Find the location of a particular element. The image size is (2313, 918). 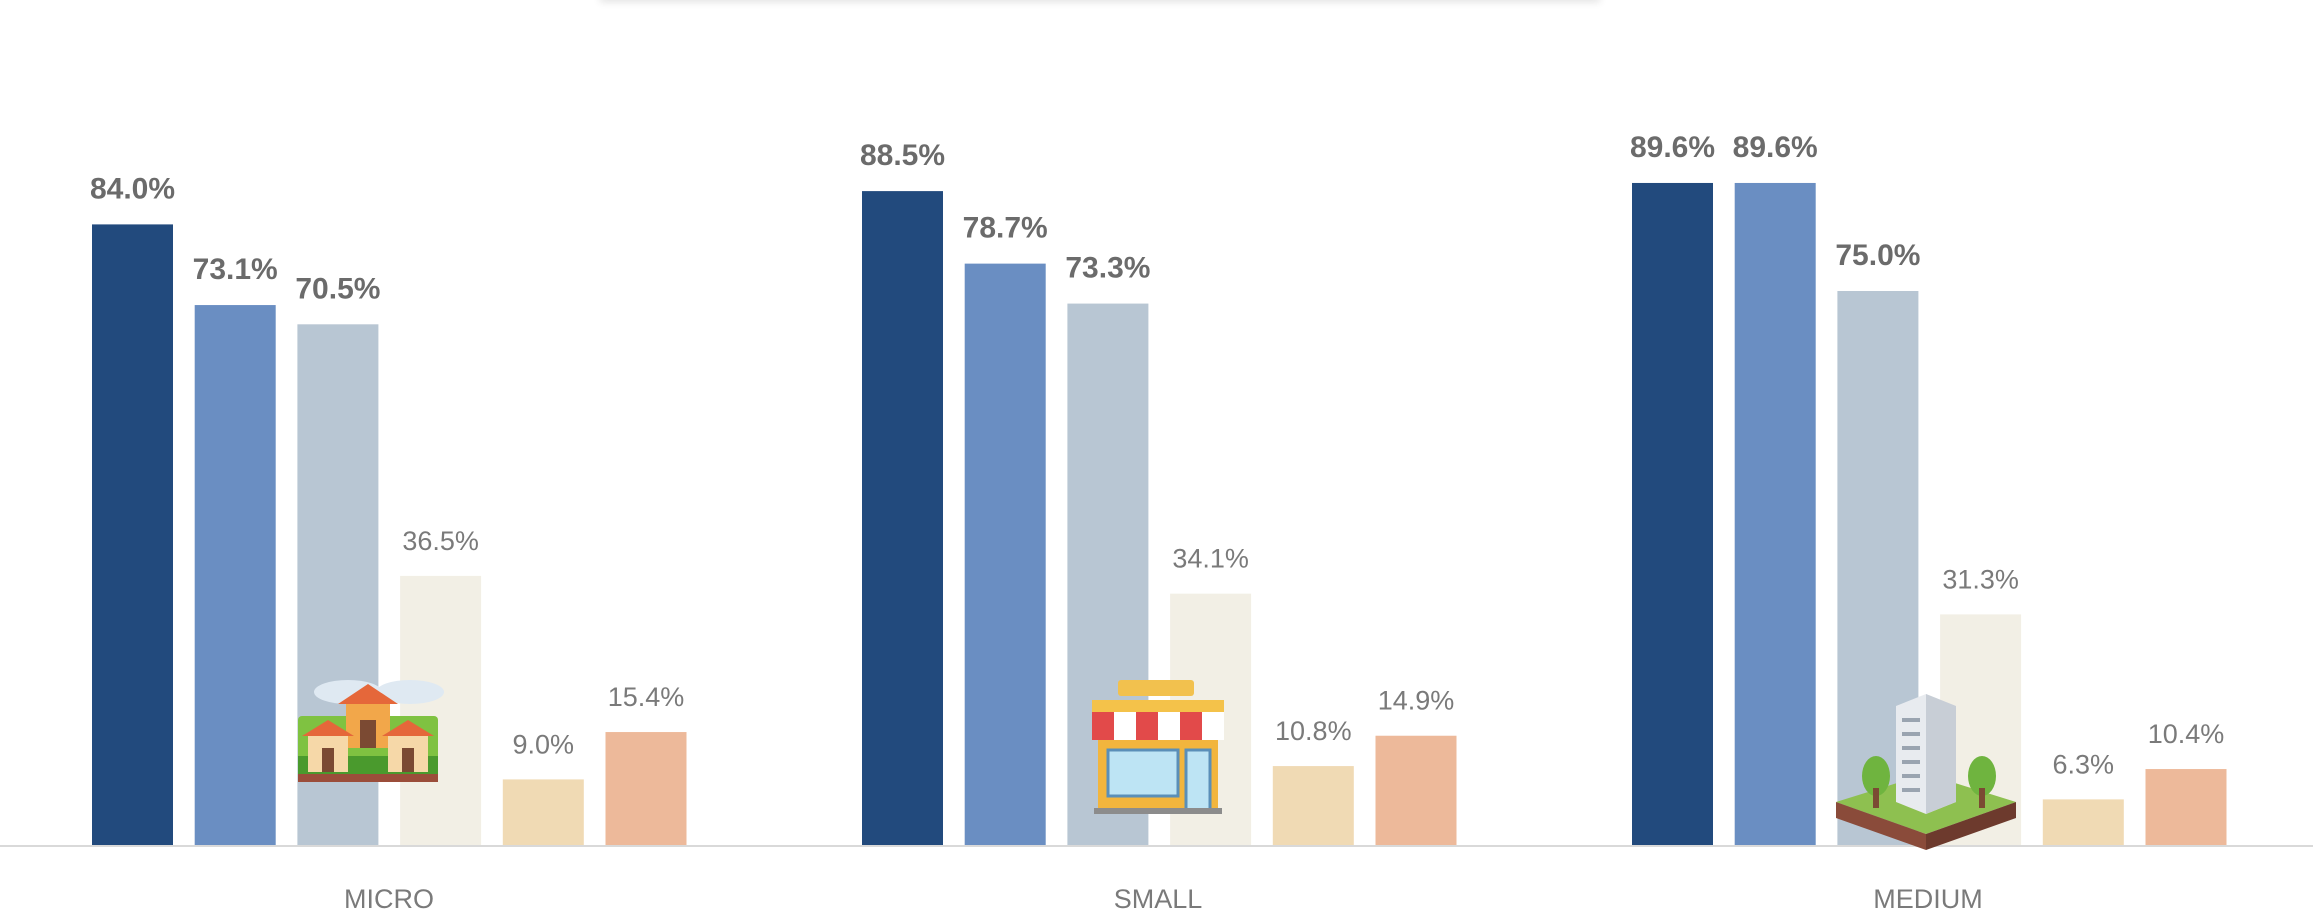

data-label-medium-series-6: 10.4% is located at coordinates (2186, 734).